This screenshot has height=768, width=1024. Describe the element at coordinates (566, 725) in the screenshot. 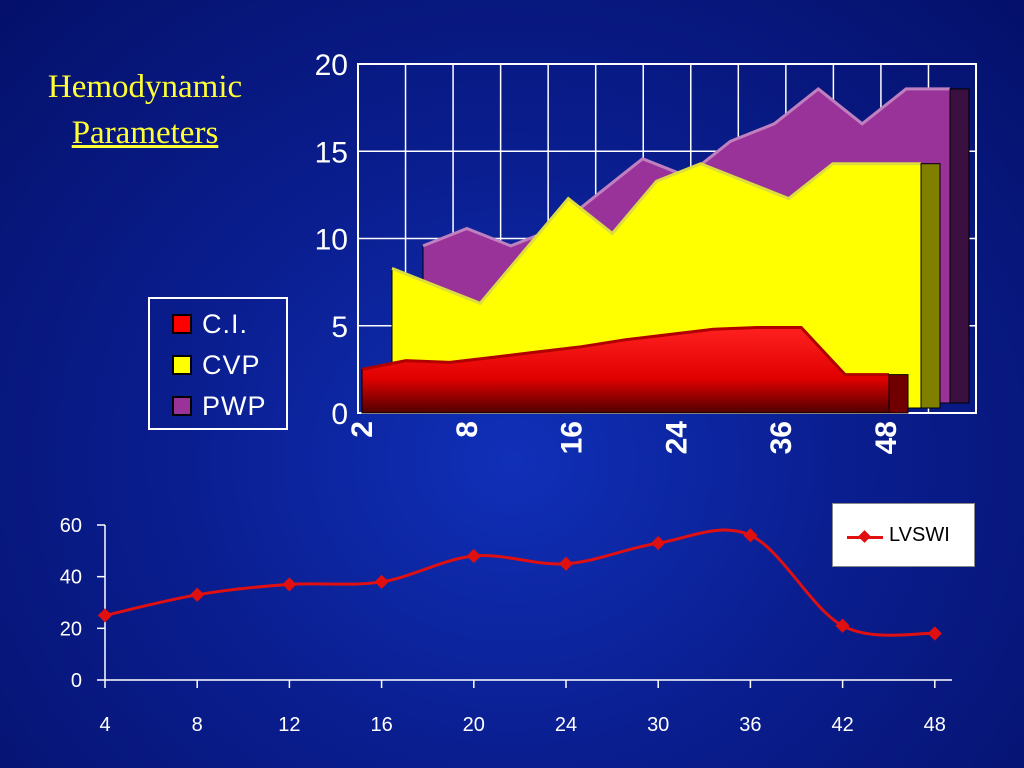

I see `line-x-tick-label: 24` at that location.